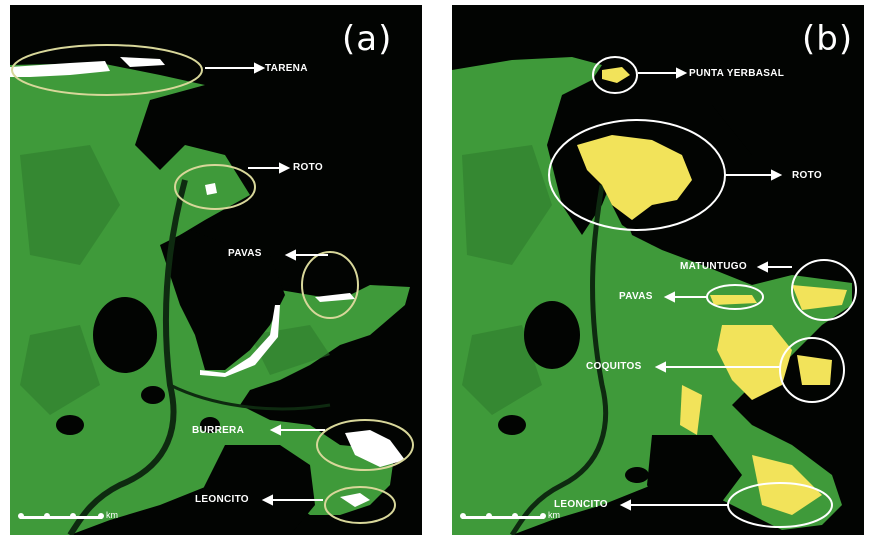 The height and width of the screenshot is (545, 871). I want to click on site-label-burrera: BURRERA, so click(218, 430).